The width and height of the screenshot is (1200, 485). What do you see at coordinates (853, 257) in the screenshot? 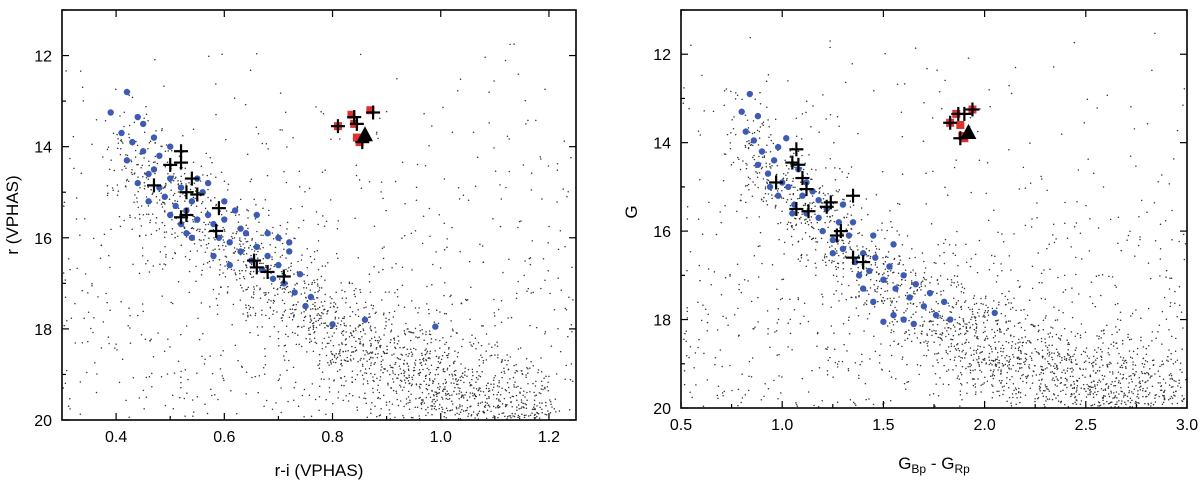
I see `cross-marker` at bounding box center [853, 257].